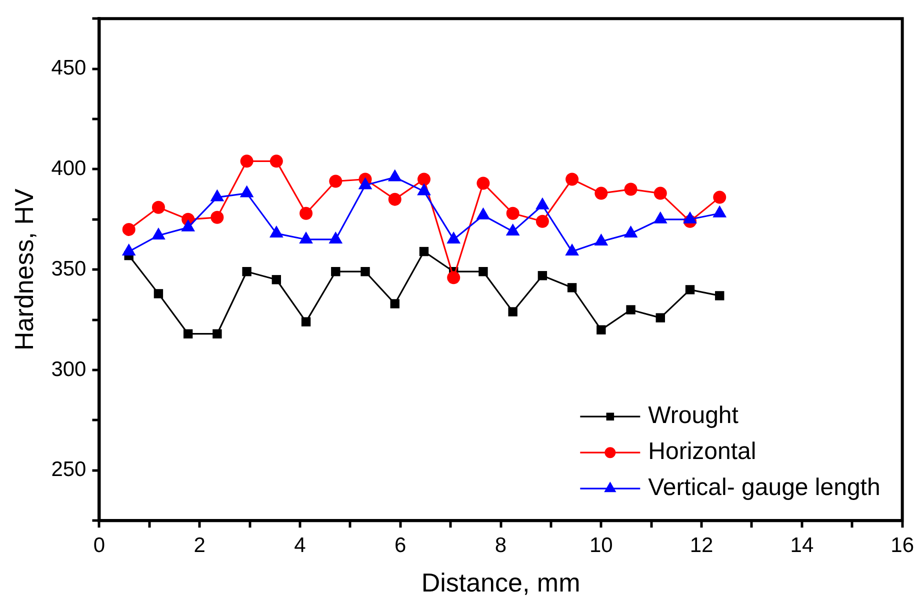 The image size is (920, 608). I want to click on legend-label: Wrought, so click(693, 416).